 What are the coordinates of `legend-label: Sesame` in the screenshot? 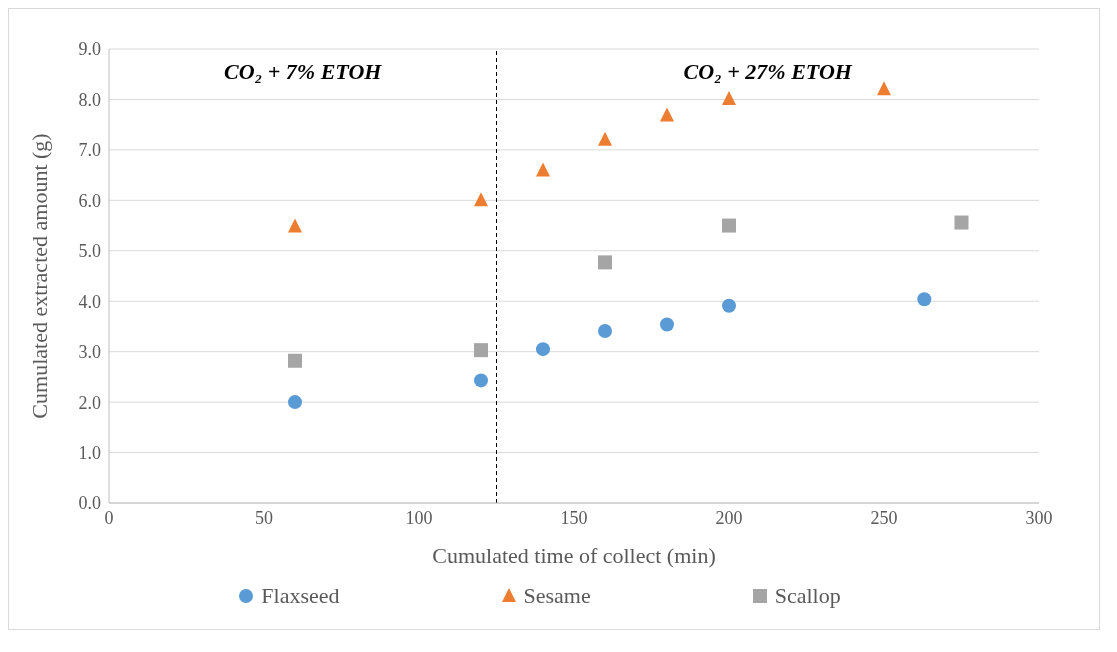 It's located at (557, 596).